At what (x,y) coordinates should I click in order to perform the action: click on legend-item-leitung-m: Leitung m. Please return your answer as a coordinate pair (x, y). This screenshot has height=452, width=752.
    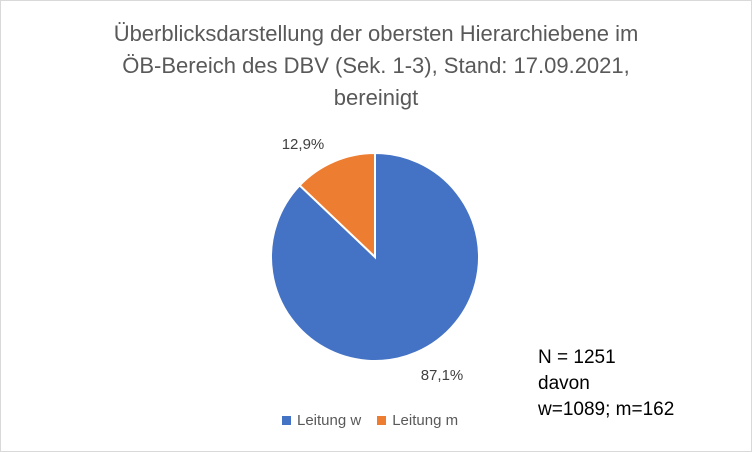
    Looking at the image, I should click on (417, 420).